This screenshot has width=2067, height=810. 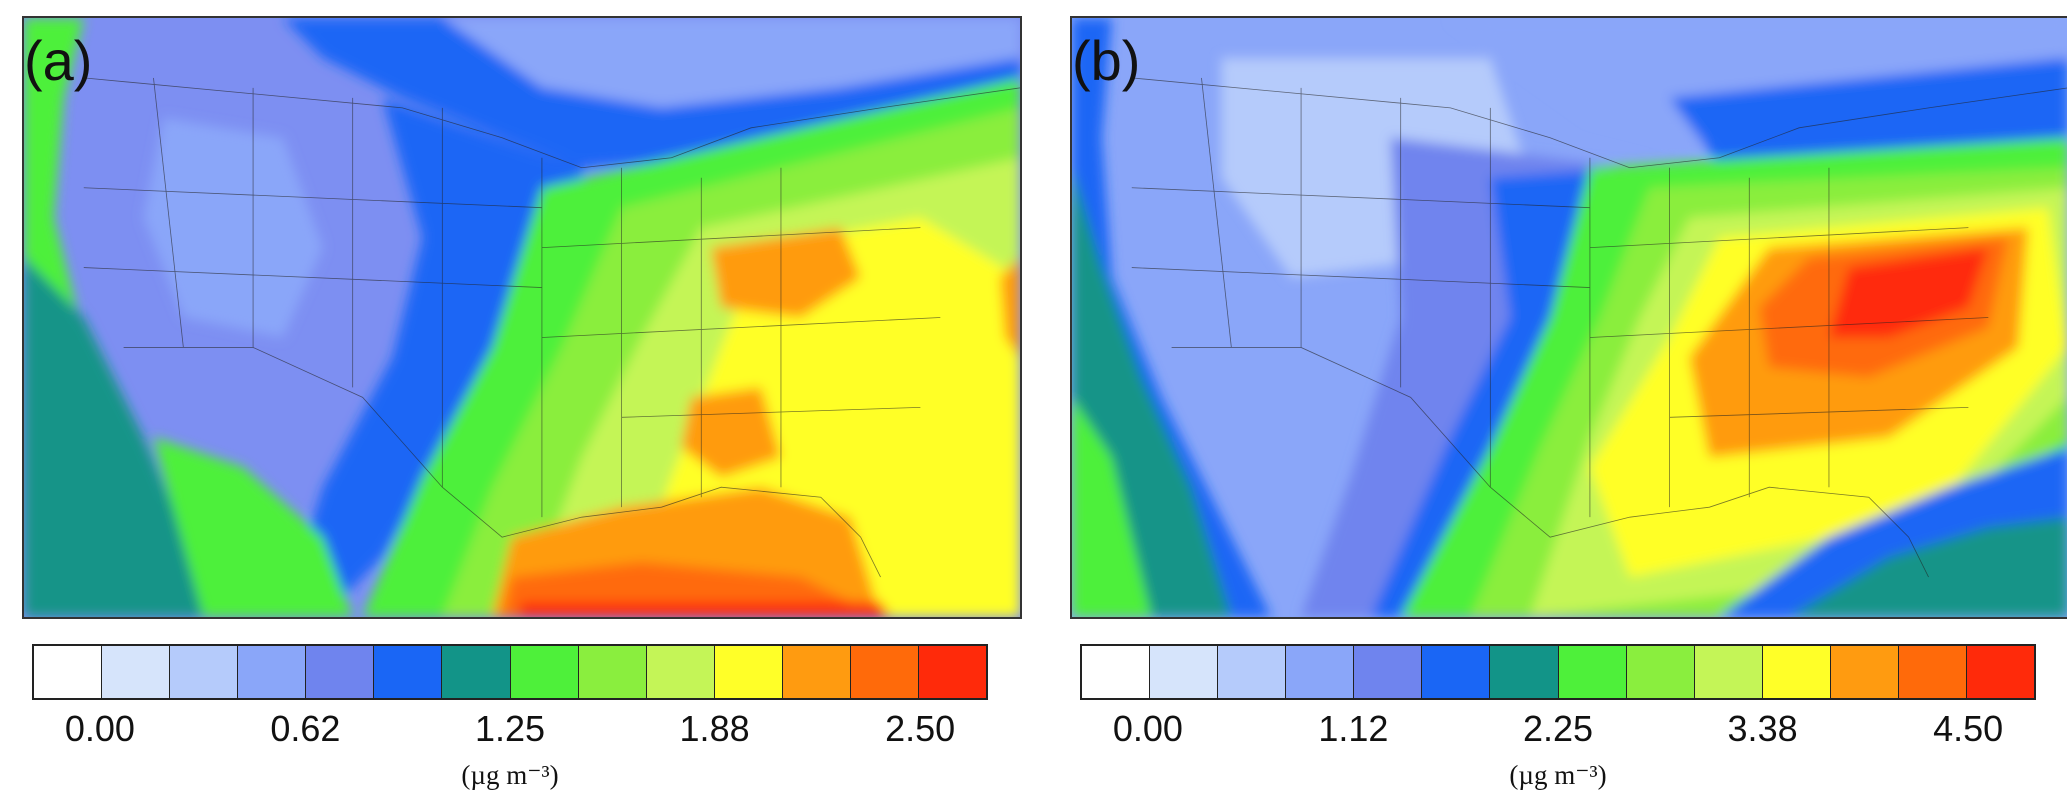 I want to click on colorbar-tick-label: 0.62, so click(x=305, y=728).